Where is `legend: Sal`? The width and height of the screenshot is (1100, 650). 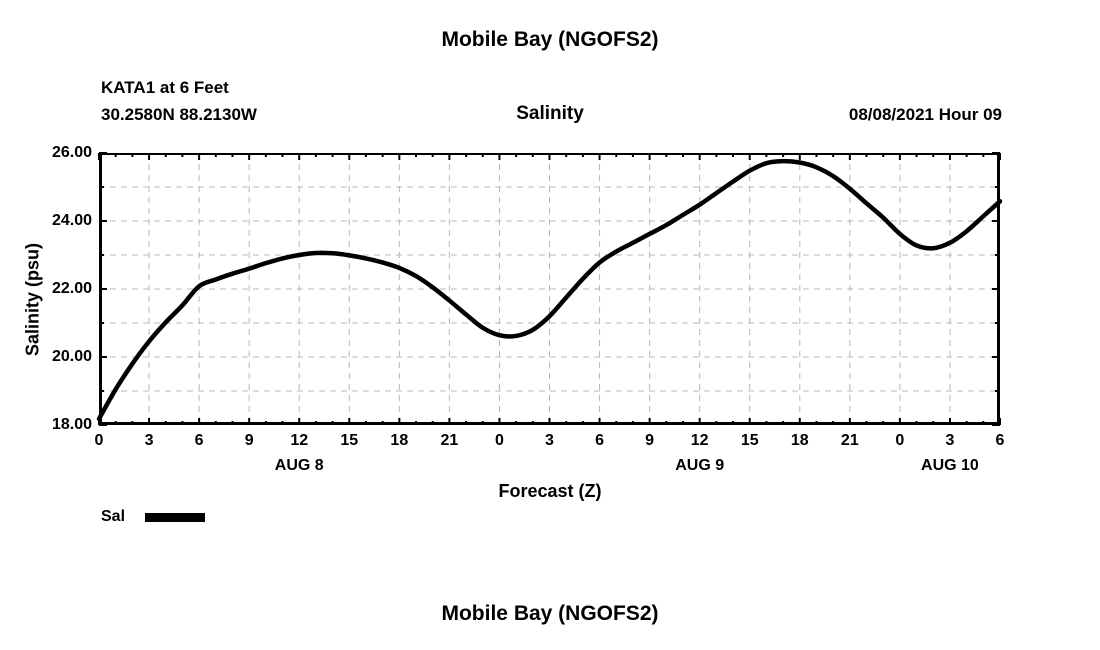
legend: Sal is located at coordinates (153, 517).